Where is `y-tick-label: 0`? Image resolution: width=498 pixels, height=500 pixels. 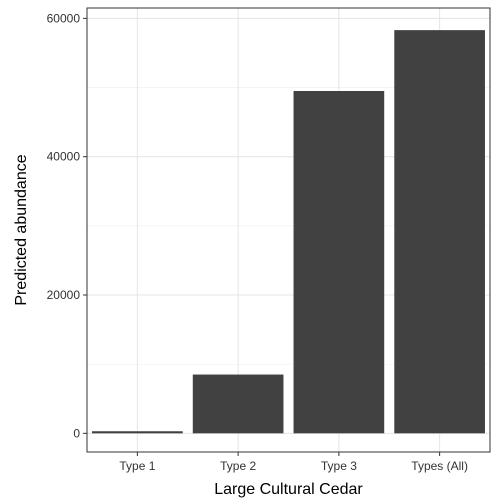
y-tick-label: 0 is located at coordinates (76, 433).